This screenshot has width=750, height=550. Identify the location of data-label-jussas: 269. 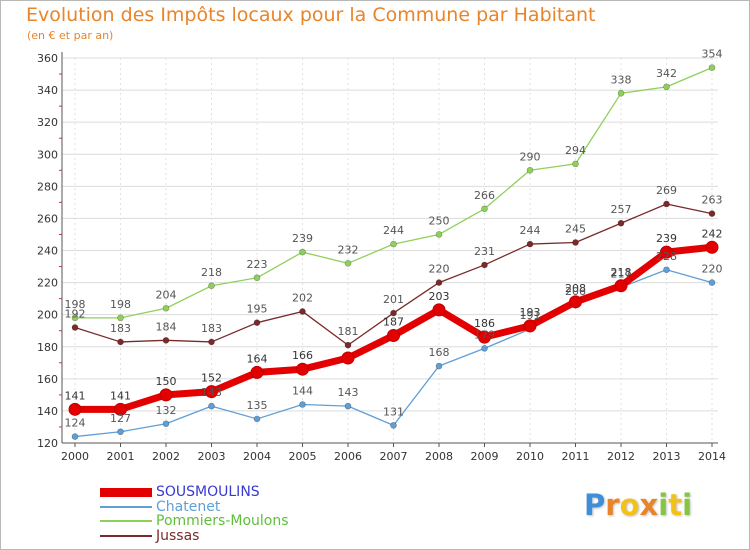
(666, 190).